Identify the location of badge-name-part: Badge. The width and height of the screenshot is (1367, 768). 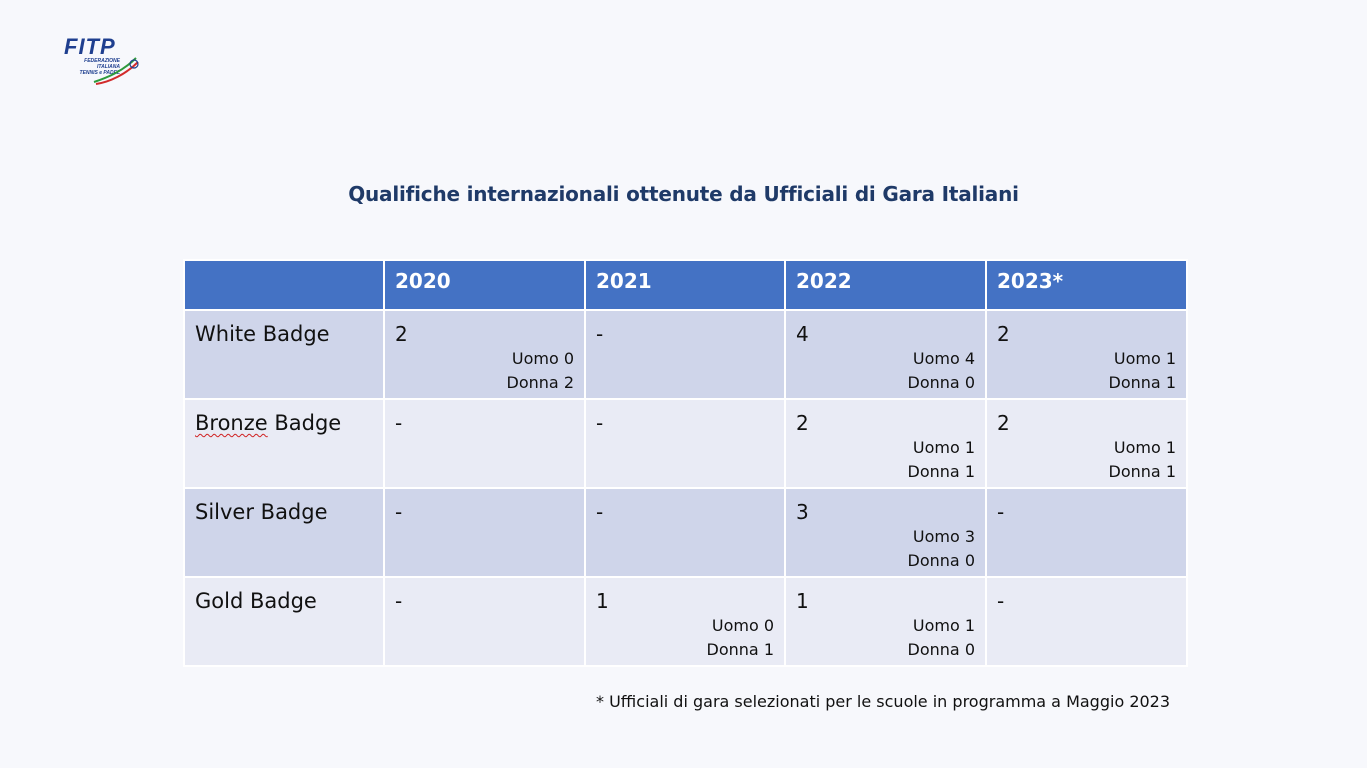
(304, 423).